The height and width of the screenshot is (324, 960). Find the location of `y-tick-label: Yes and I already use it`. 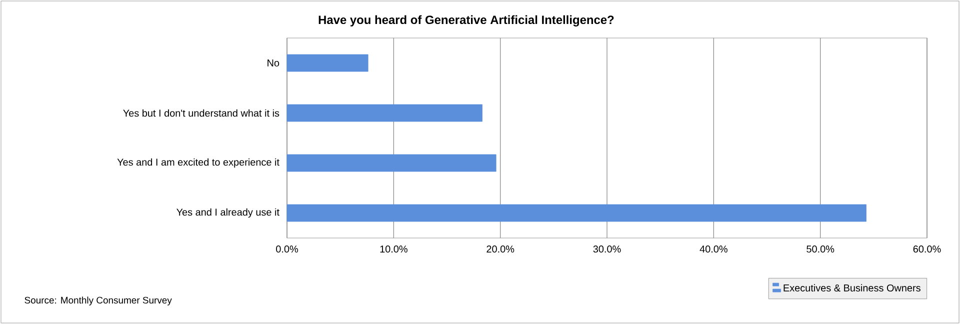

y-tick-label: Yes and I already use it is located at coordinates (228, 213).